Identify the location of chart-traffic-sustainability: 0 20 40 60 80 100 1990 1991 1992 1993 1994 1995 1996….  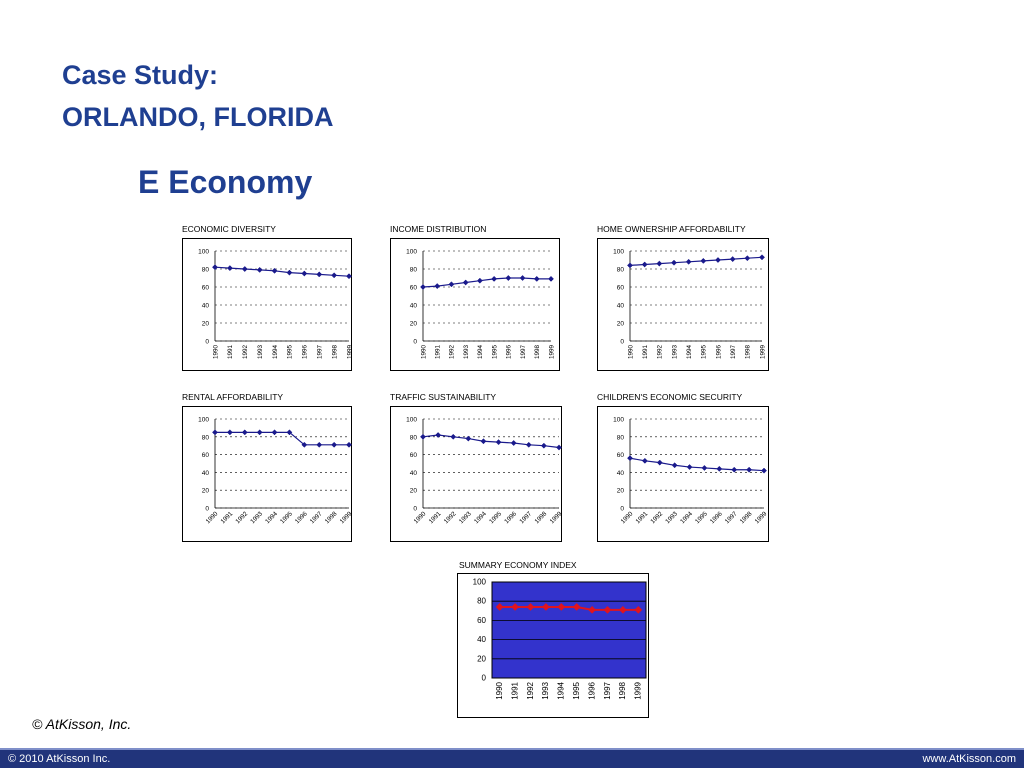
(476, 474).